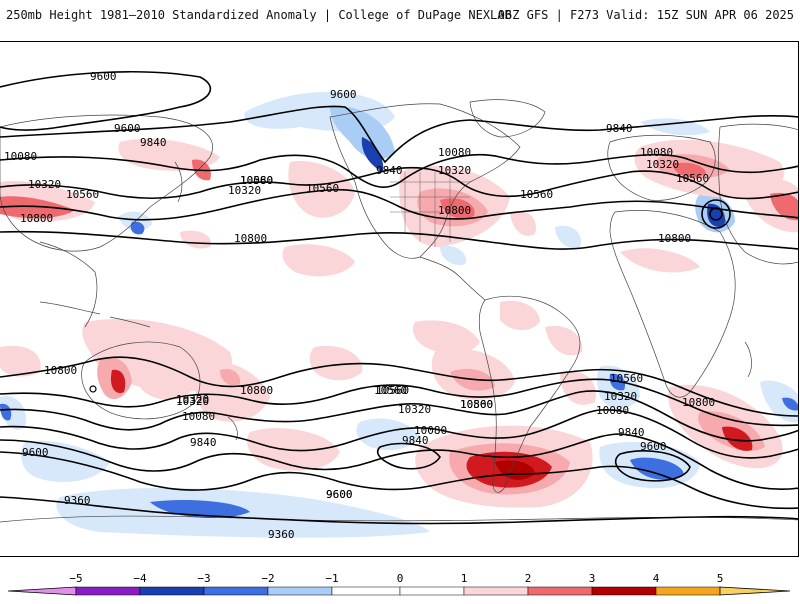 This screenshot has width=800, height=604. I want to click on australia-outline, so click(141, 380).